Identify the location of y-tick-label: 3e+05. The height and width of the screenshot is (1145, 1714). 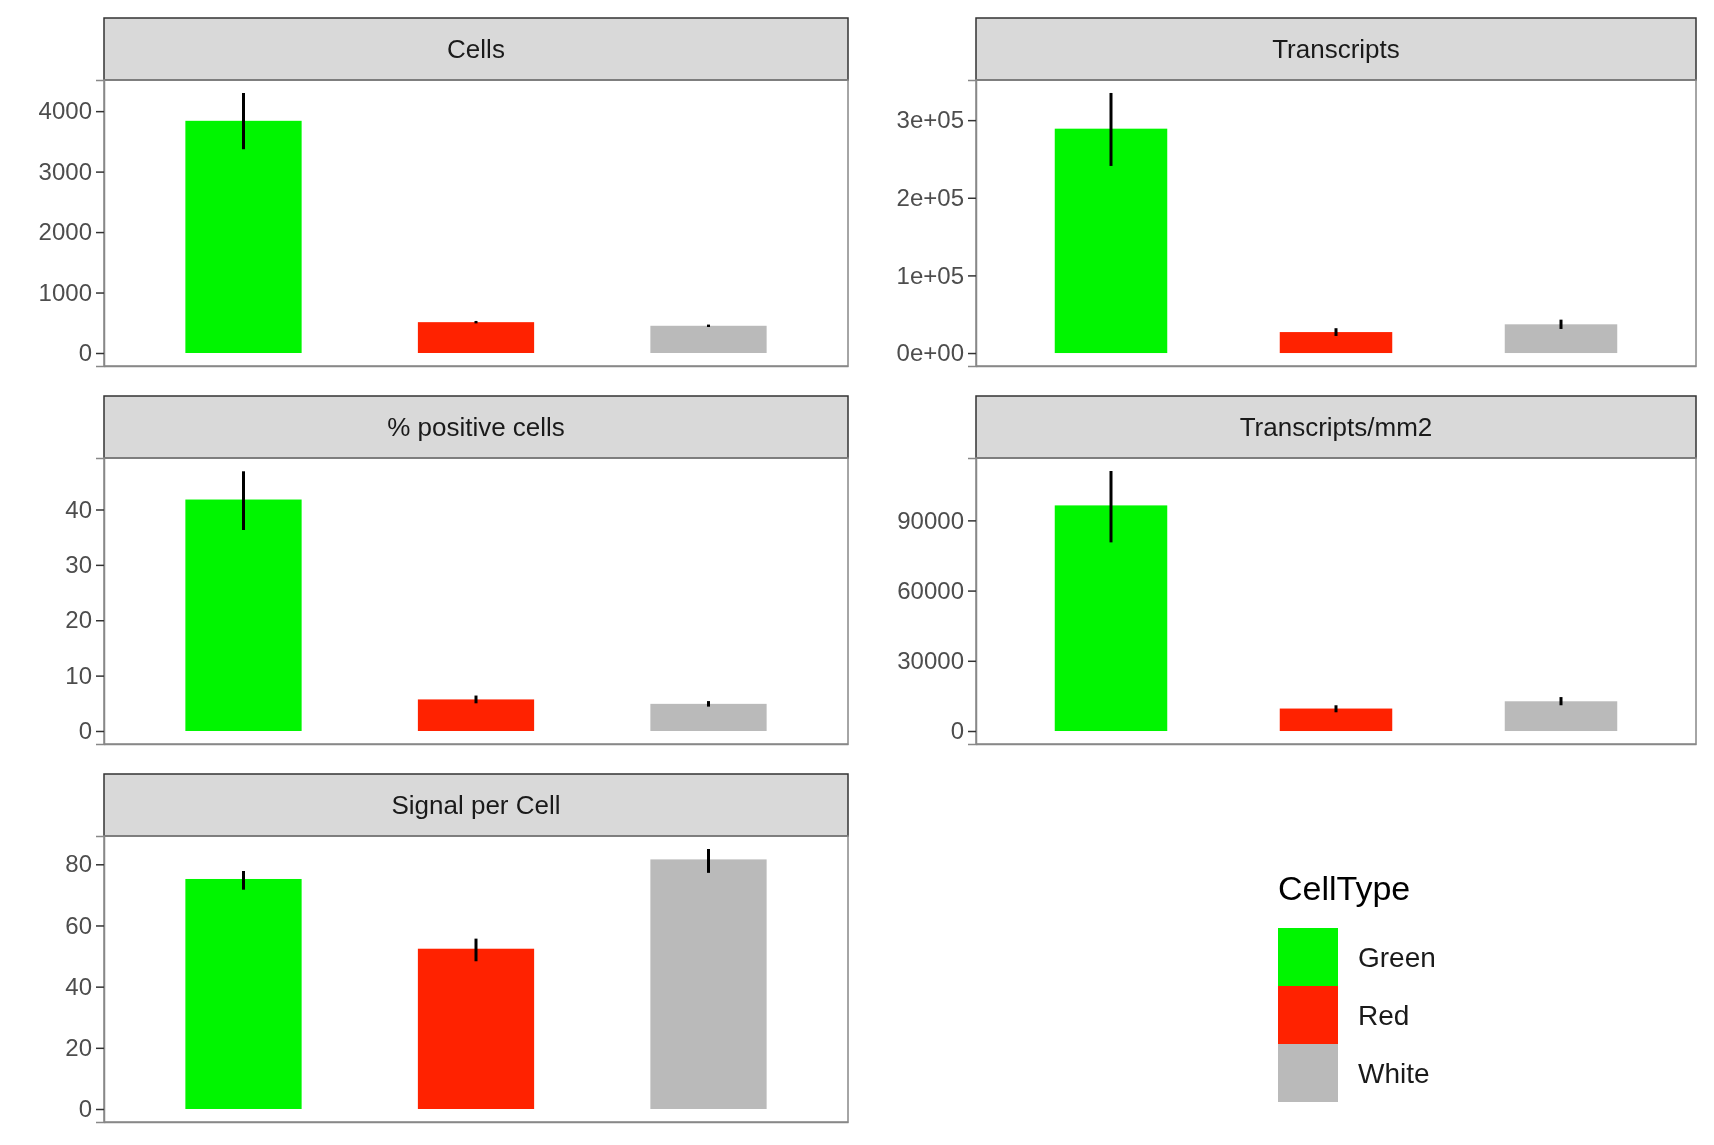
(930, 120).